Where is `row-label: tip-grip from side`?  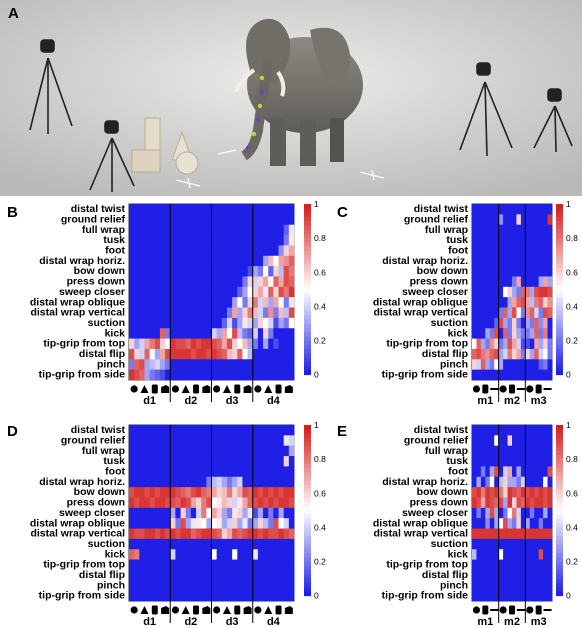 row-label: tip-grip from side is located at coordinates (82, 596).